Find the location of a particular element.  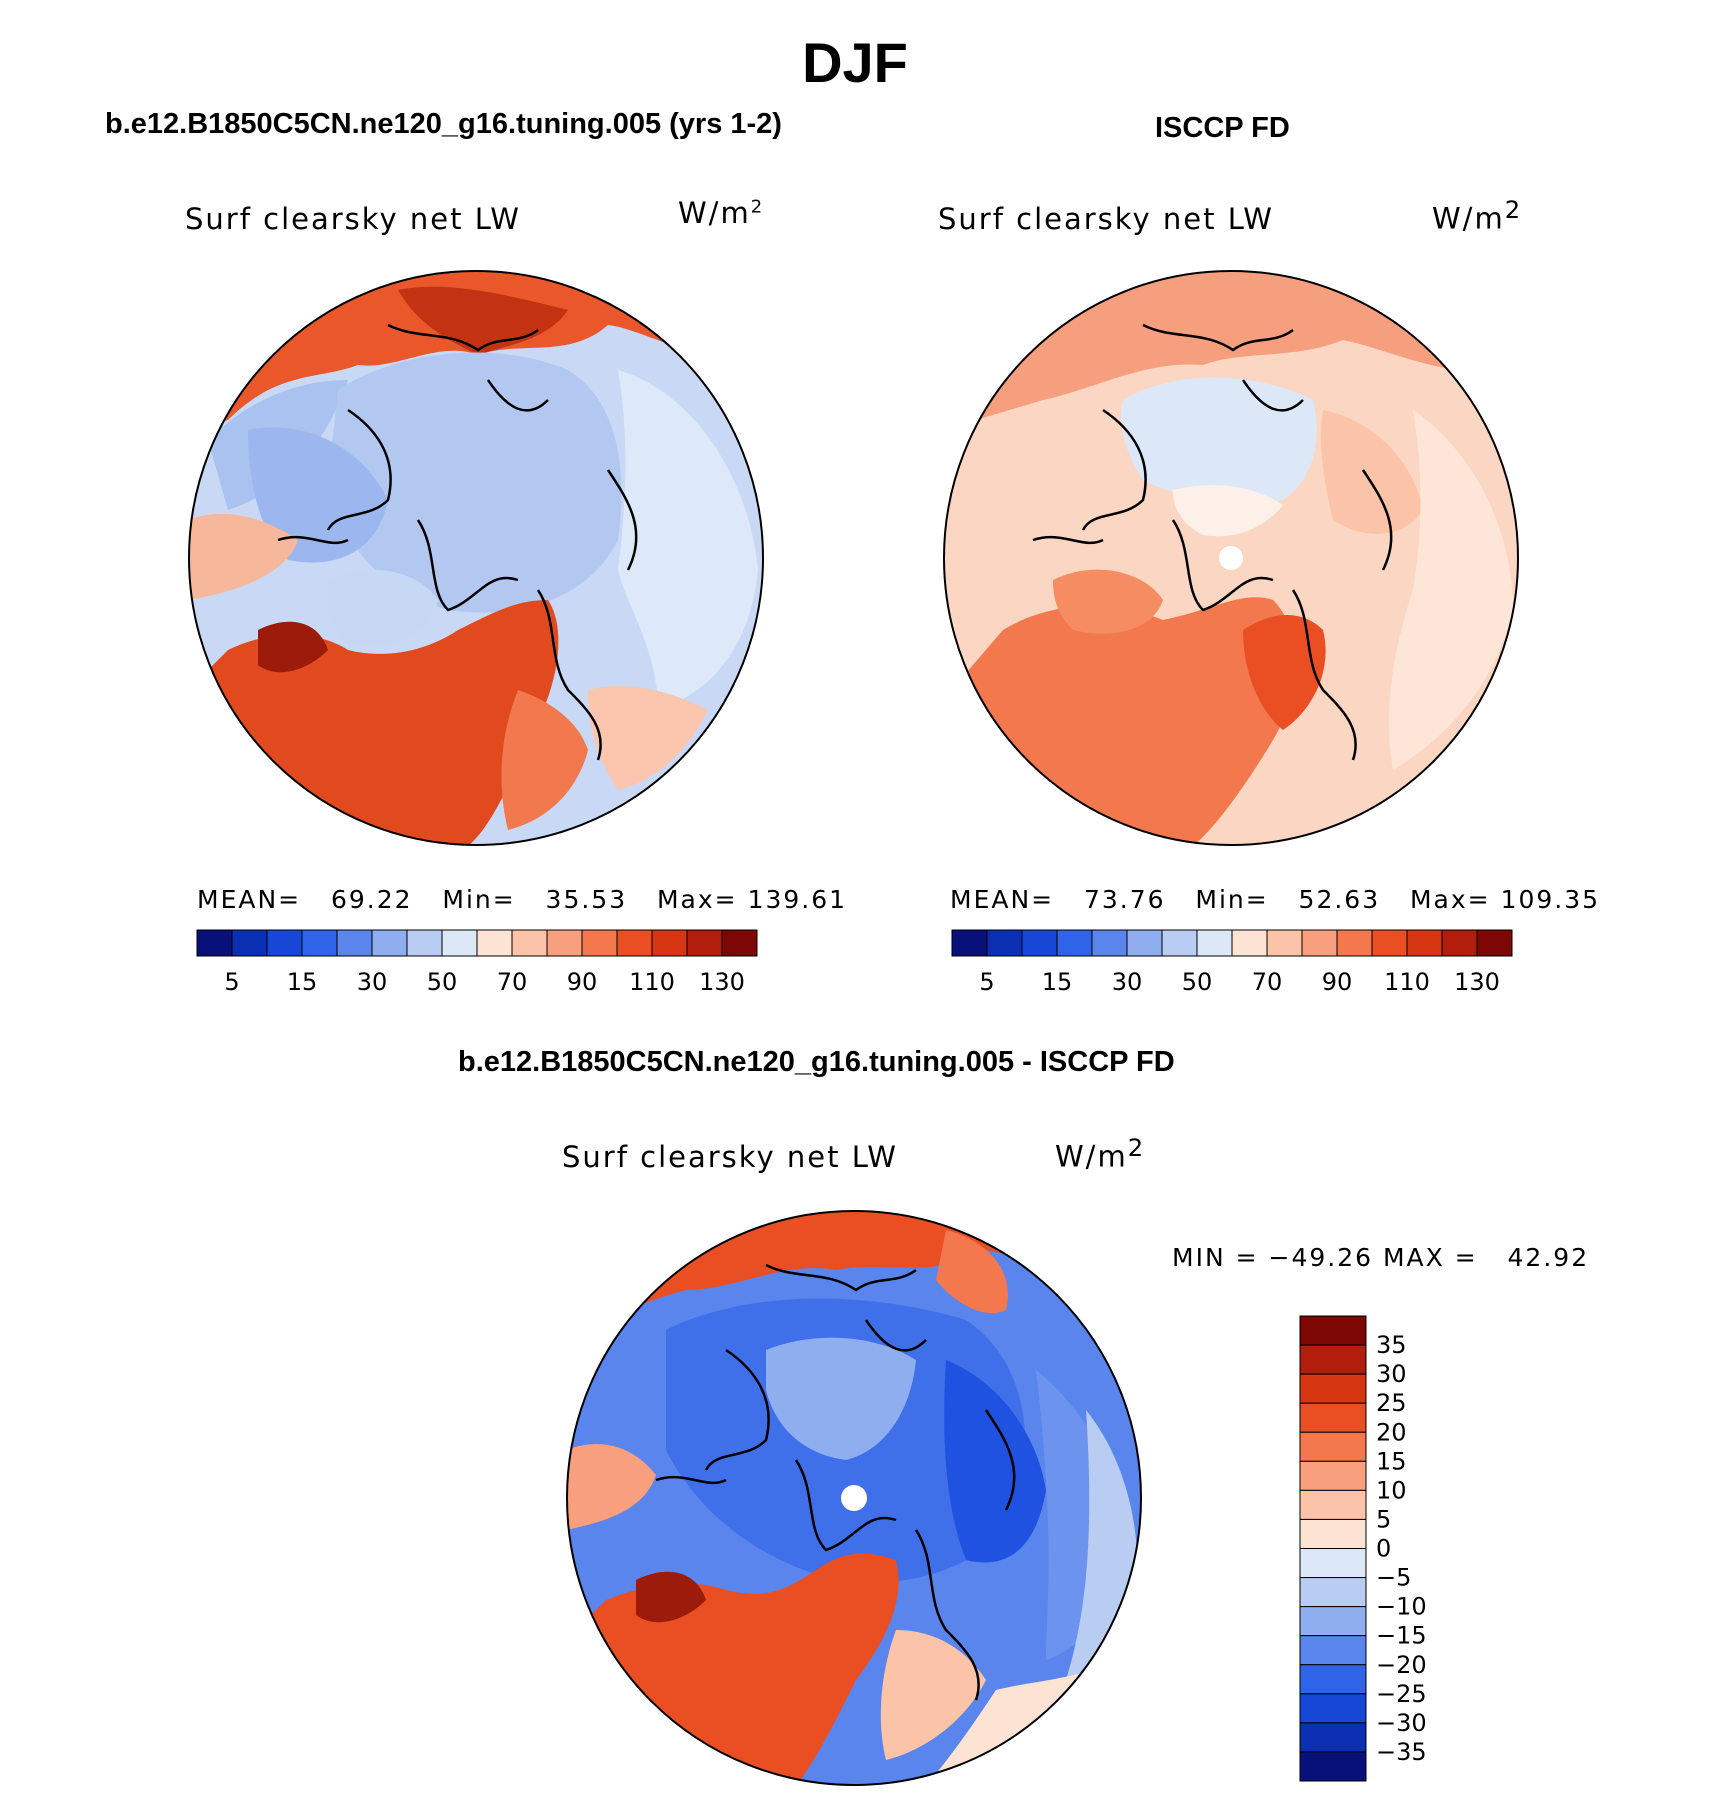

colorbar-tick-label: 70 is located at coordinates (512, 982).